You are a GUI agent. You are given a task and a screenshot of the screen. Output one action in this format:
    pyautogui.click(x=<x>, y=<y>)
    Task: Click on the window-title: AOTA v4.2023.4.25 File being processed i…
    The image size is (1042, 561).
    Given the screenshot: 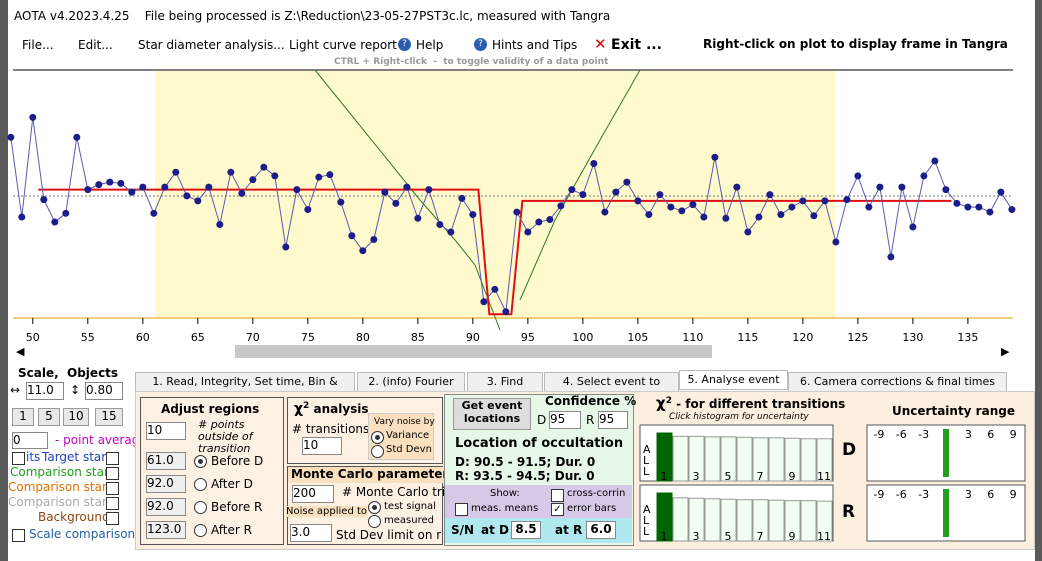 What is the action you would take?
    pyautogui.click(x=312, y=16)
    